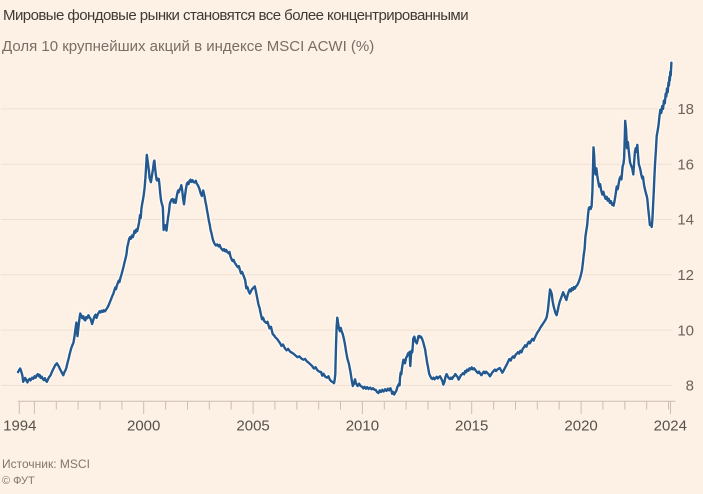 This screenshot has height=494, width=703. What do you see at coordinates (685, 109) in the screenshot?
I see `svg-text: 18` at bounding box center [685, 109].